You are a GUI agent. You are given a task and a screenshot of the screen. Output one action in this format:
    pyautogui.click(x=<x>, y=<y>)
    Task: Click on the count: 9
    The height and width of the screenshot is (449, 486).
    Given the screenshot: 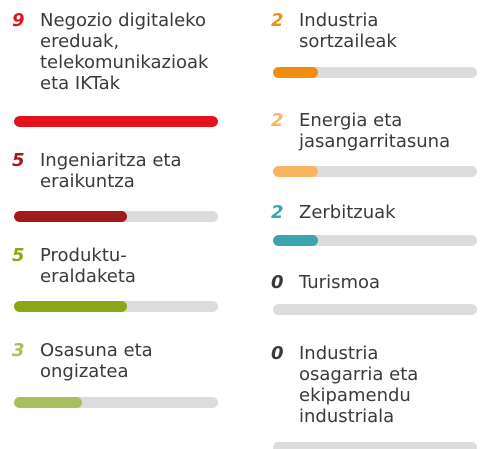 What is the action you would take?
    pyautogui.click(x=18, y=20)
    